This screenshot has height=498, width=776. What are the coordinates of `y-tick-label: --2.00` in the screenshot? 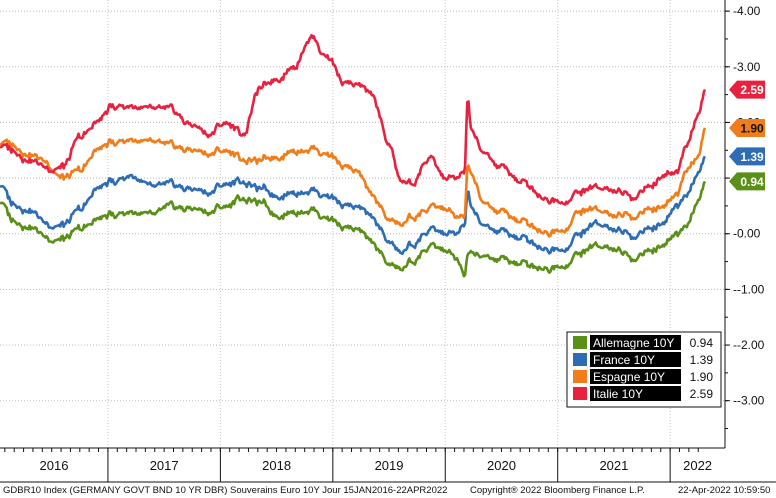 It's located at (749, 345).